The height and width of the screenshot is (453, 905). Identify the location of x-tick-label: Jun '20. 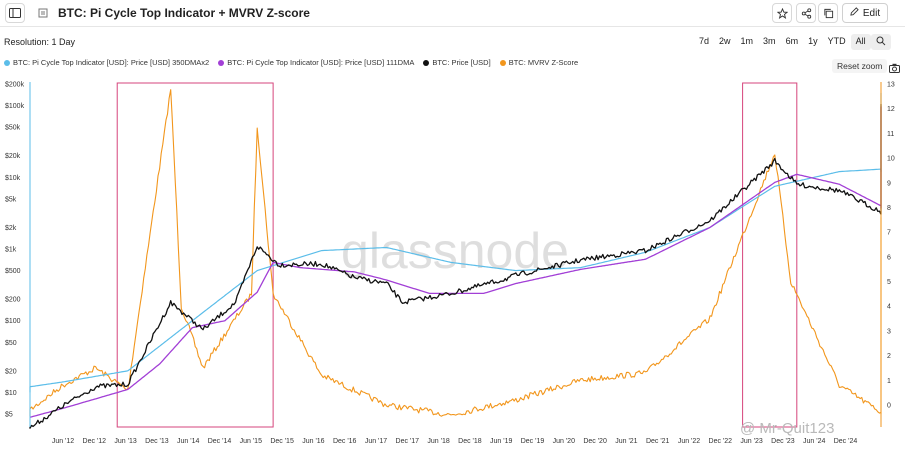
(564, 441).